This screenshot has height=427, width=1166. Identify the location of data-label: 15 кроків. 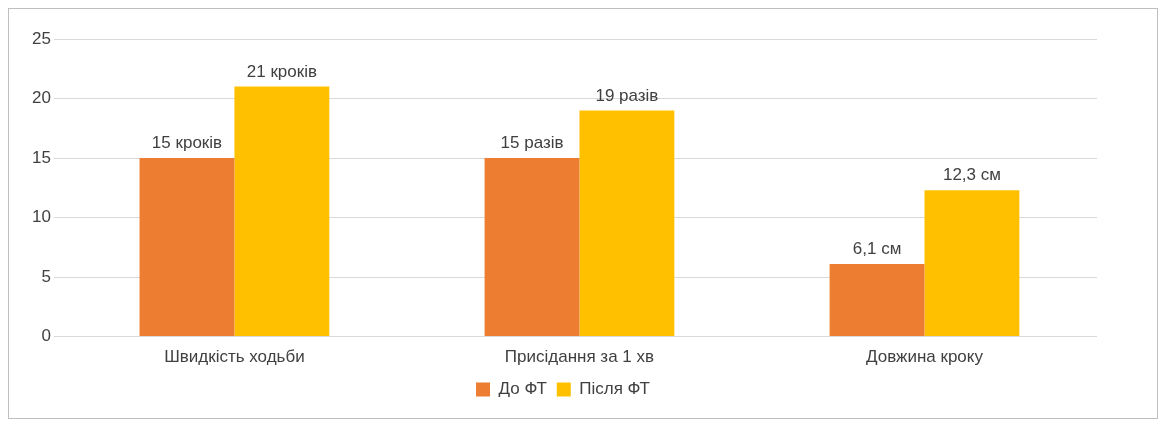
(187, 143).